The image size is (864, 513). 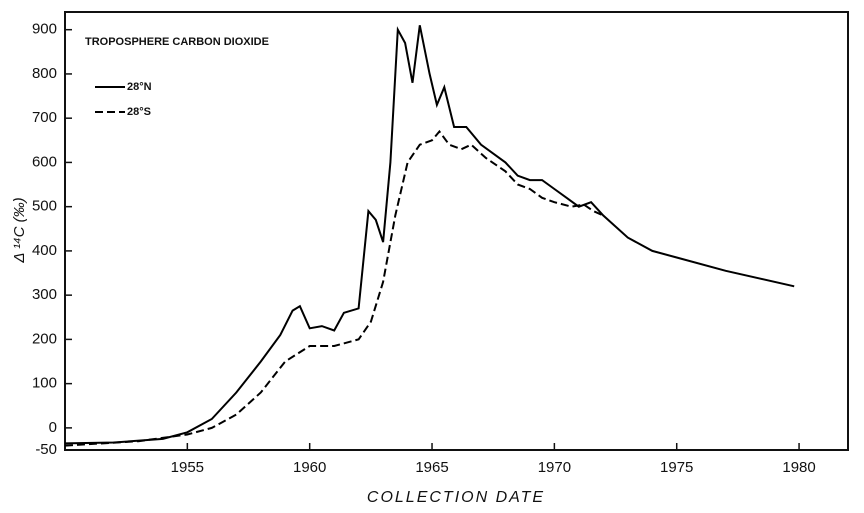 I want to click on y-tick-label: 500, so click(x=44, y=206).